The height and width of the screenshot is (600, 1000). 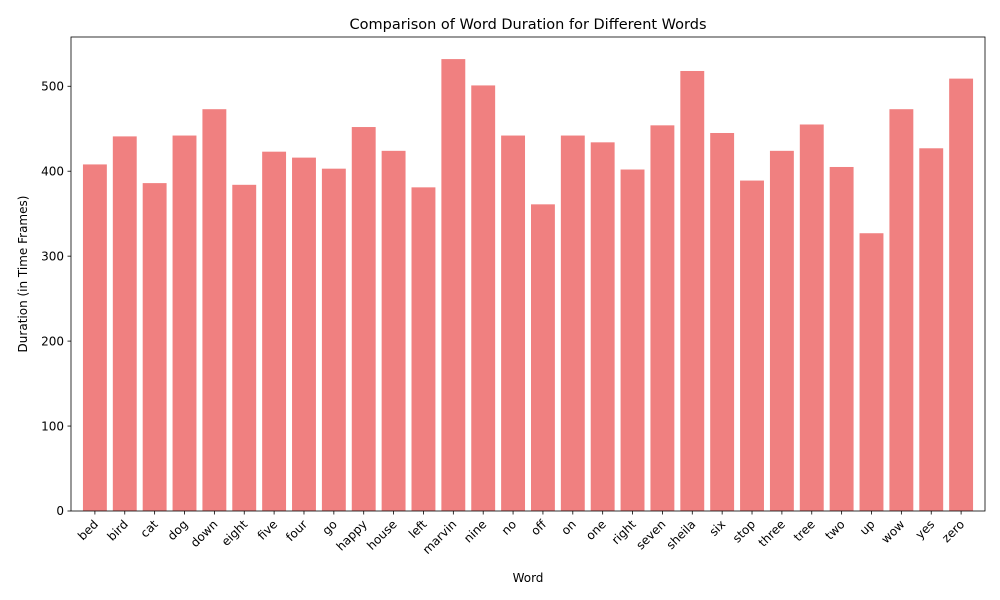 I want to click on bar-yes, so click(x=931, y=329).